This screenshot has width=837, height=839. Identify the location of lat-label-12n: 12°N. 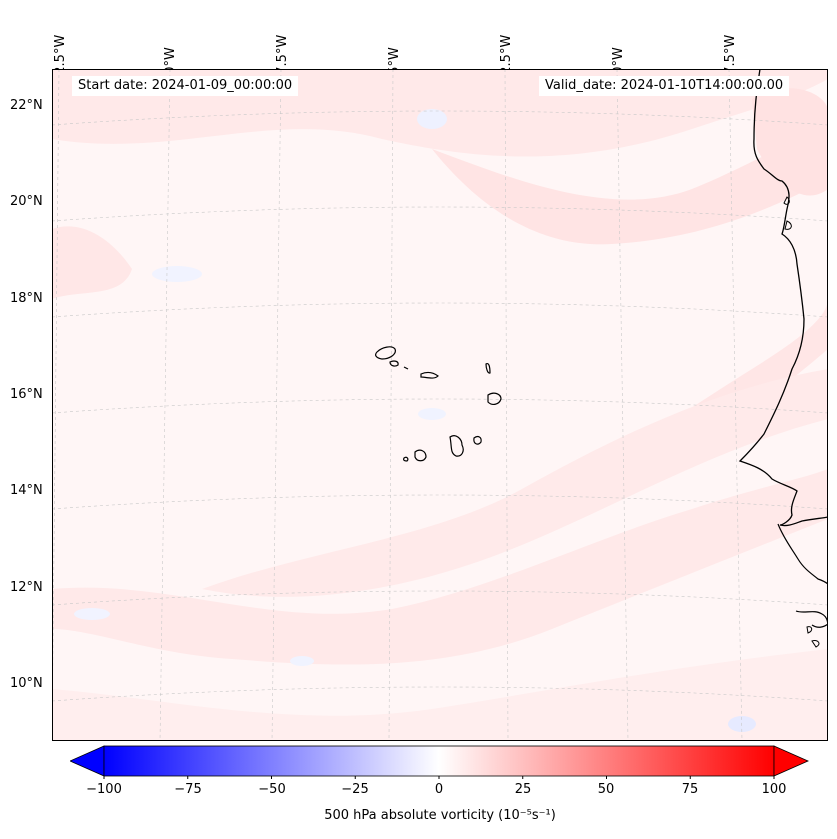
(26, 587).